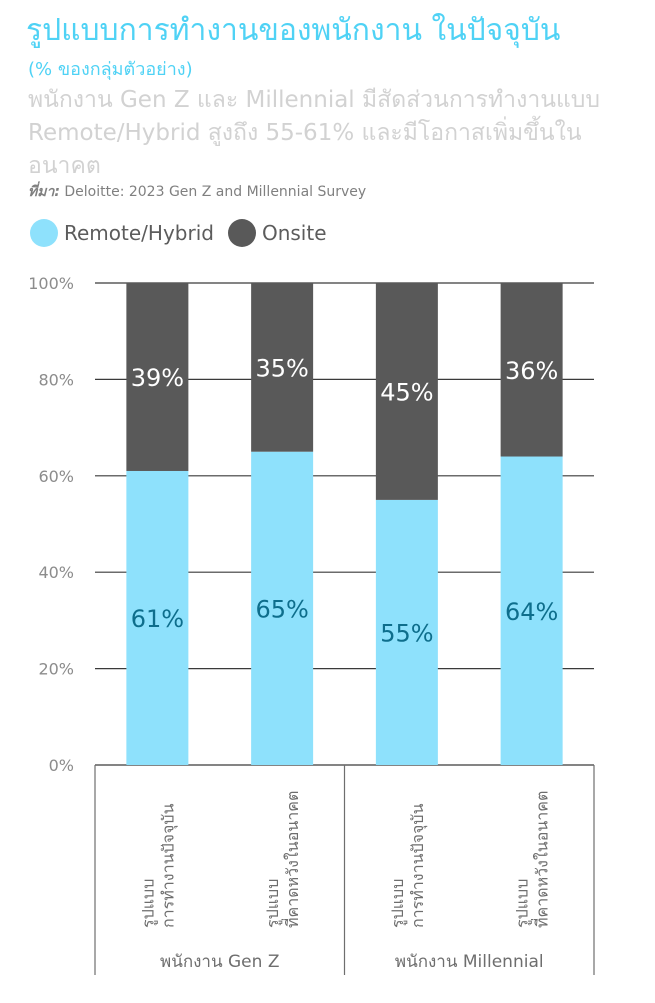 This screenshot has width=655, height=1003. I want to click on data-label: 36%, so click(531, 371).